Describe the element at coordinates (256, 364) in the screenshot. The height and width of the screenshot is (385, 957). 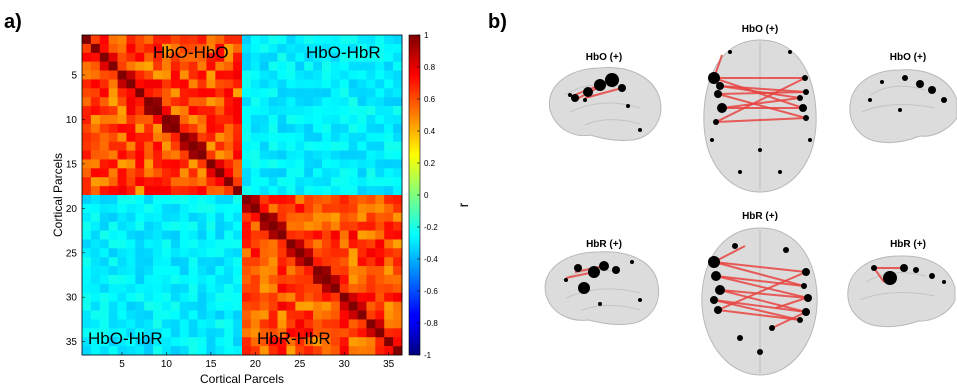
I see `x-tick-label: 20` at that location.